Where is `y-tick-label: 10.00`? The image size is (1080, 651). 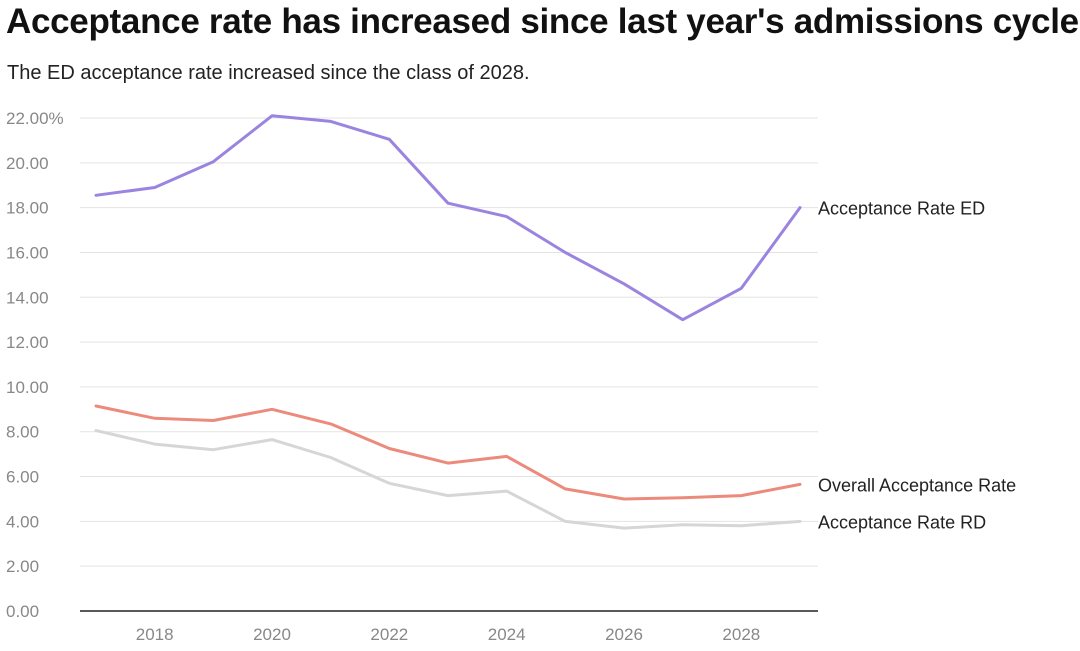
y-tick-label: 10.00 is located at coordinates (27, 387).